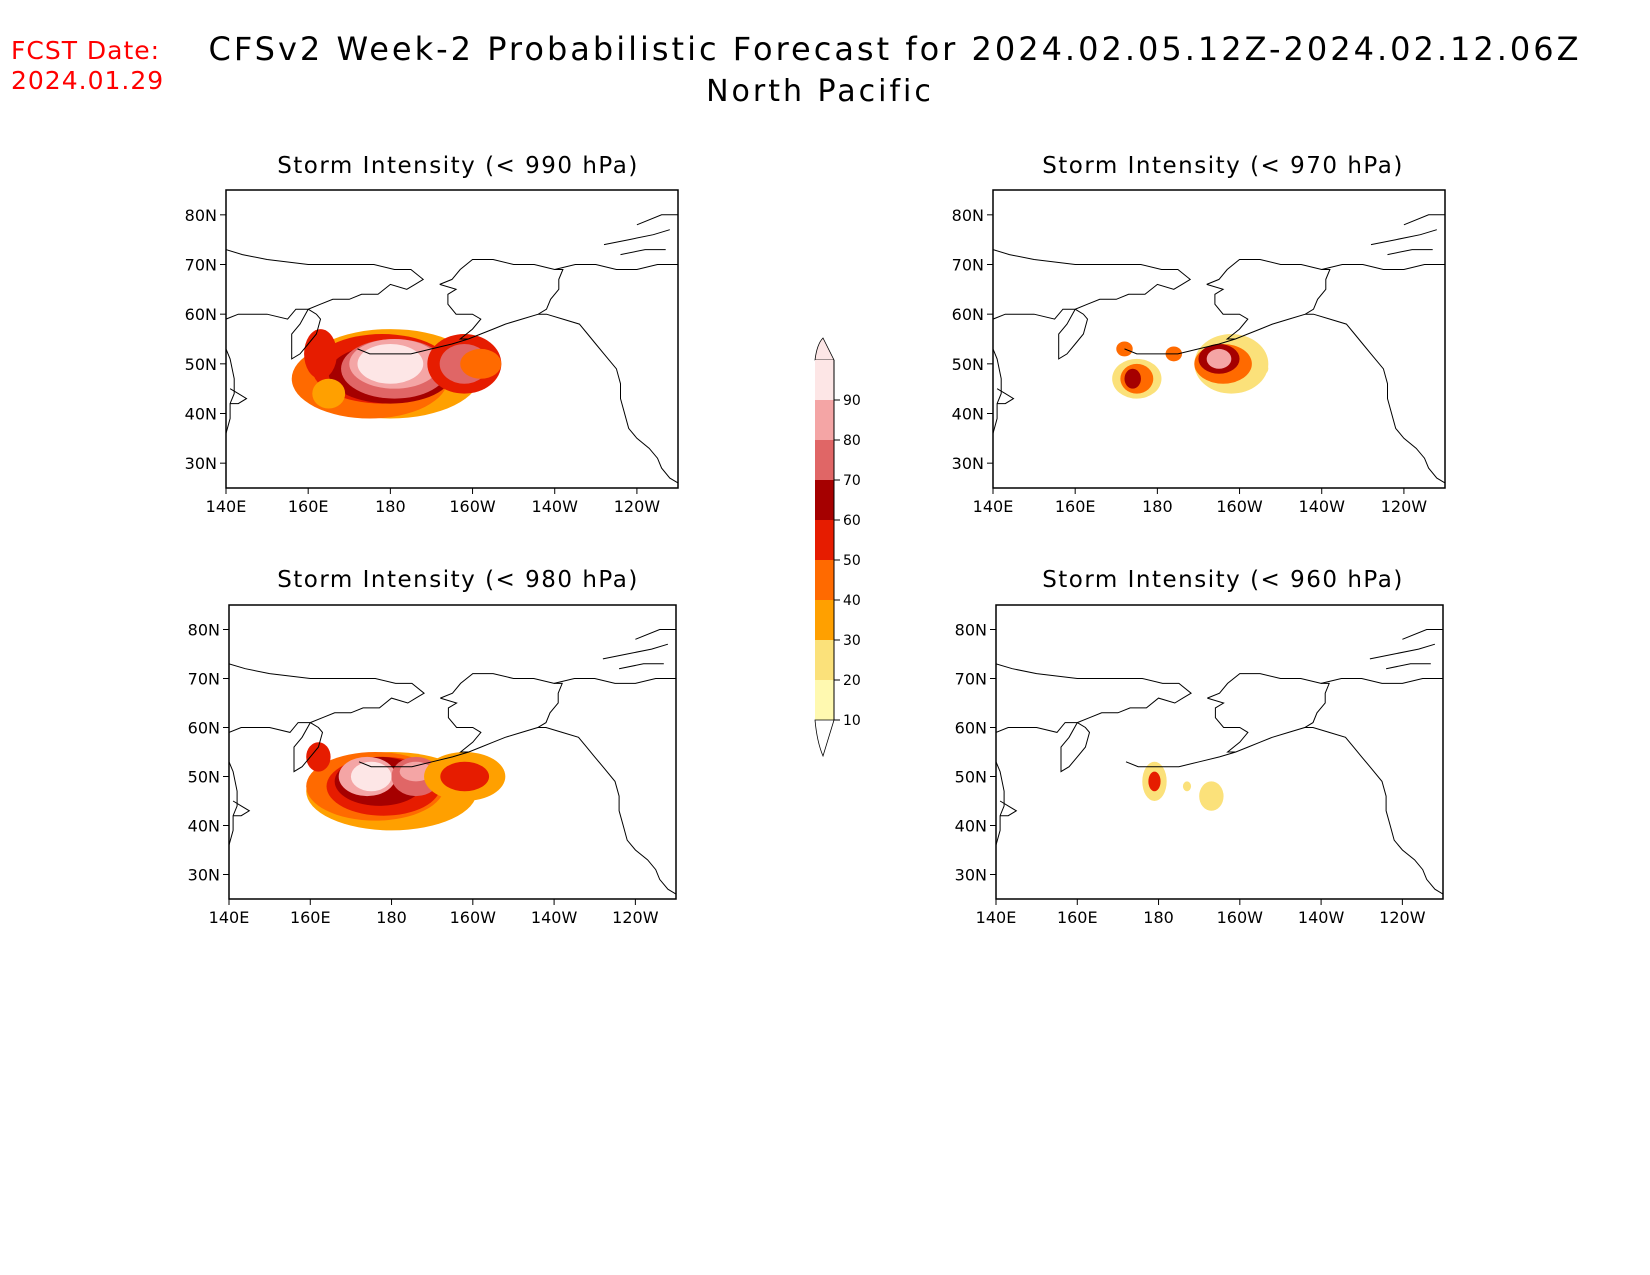  Describe the element at coordinates (1223, 166) in the screenshot. I see `panel-title-970: Storm Intensity (< 970 hPa)` at that location.